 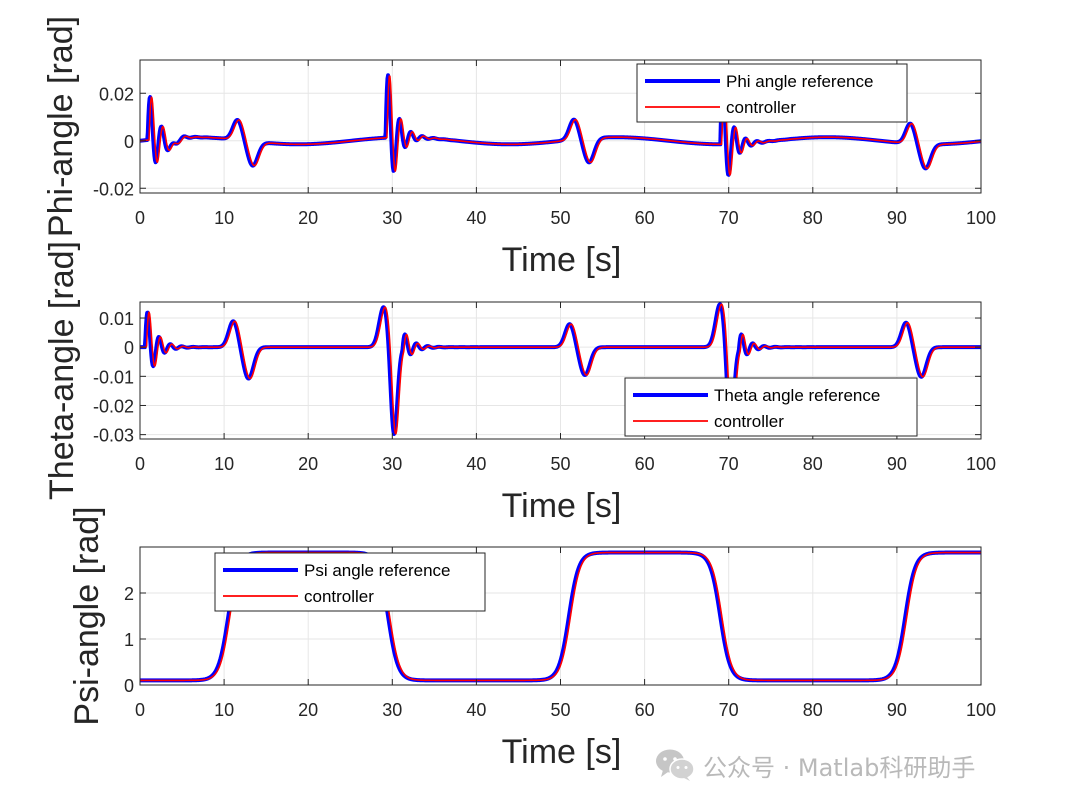 I want to click on y-axis-label: Phi-angle [rad], so click(x=61, y=126).